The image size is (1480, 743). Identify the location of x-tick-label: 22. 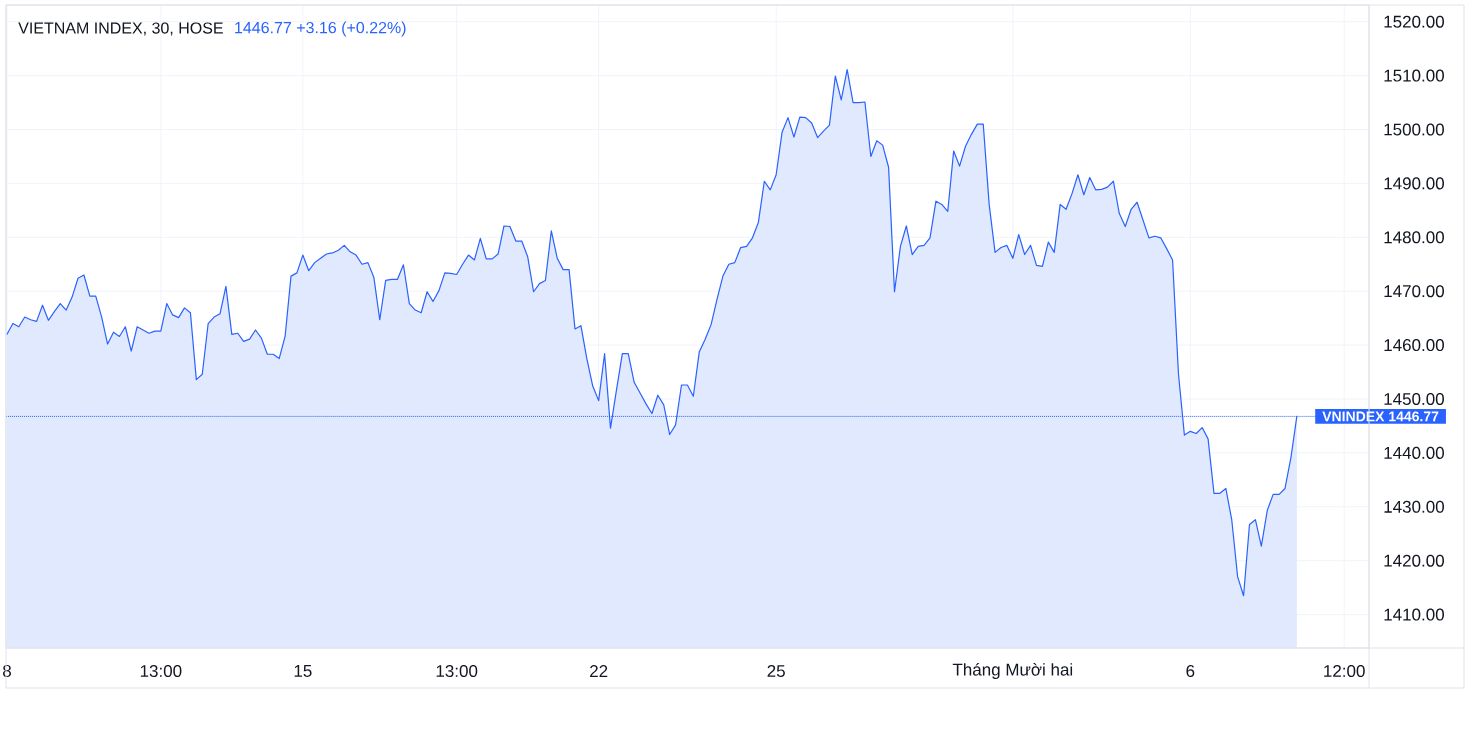
(599, 671).